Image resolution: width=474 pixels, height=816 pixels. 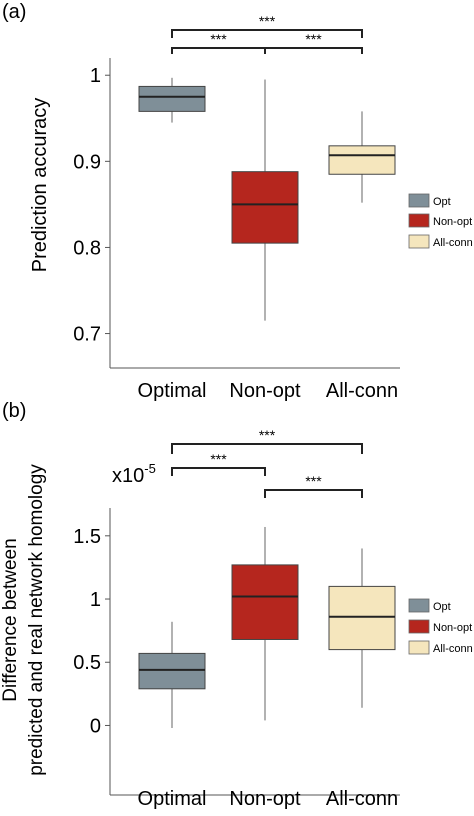 What do you see at coordinates (40, 185) in the screenshot?
I see `chart0-ylabel: Prediction accuracy` at bounding box center [40, 185].